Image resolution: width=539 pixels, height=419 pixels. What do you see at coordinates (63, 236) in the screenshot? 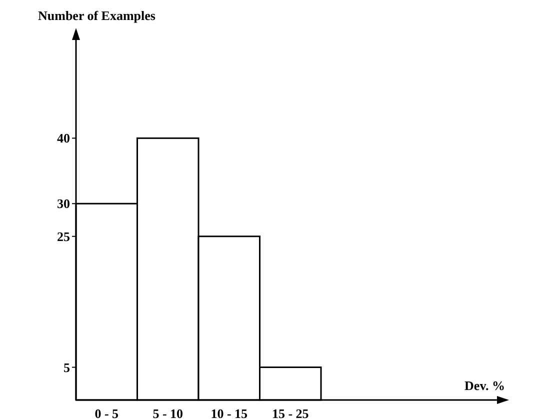
I see `y-tick-label: 25` at bounding box center [63, 236].